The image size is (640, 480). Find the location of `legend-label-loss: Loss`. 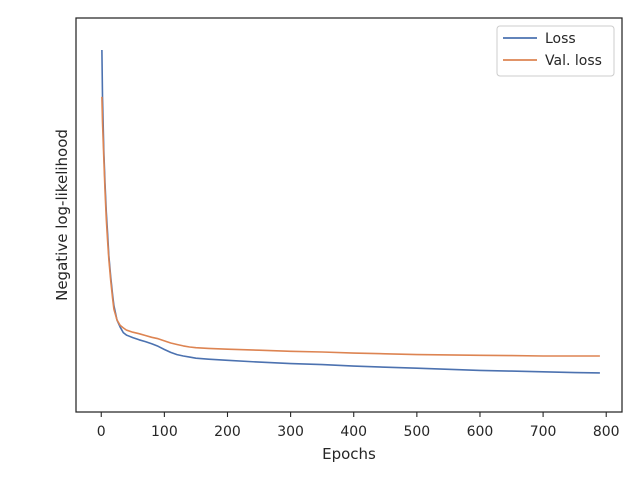

legend-label-loss: Loss is located at coordinates (560, 39).